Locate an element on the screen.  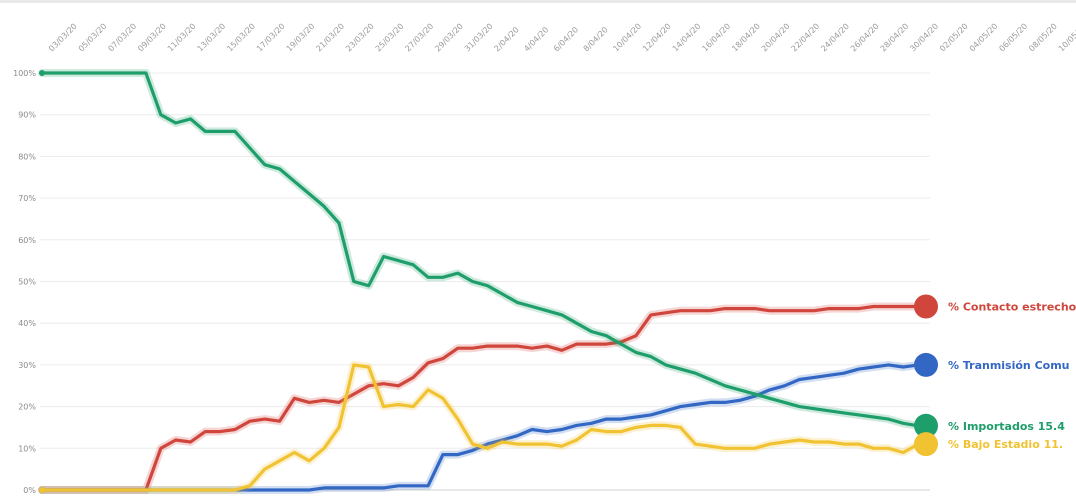
x-tick-label: 02/05/20 is located at coordinates (954, 38).